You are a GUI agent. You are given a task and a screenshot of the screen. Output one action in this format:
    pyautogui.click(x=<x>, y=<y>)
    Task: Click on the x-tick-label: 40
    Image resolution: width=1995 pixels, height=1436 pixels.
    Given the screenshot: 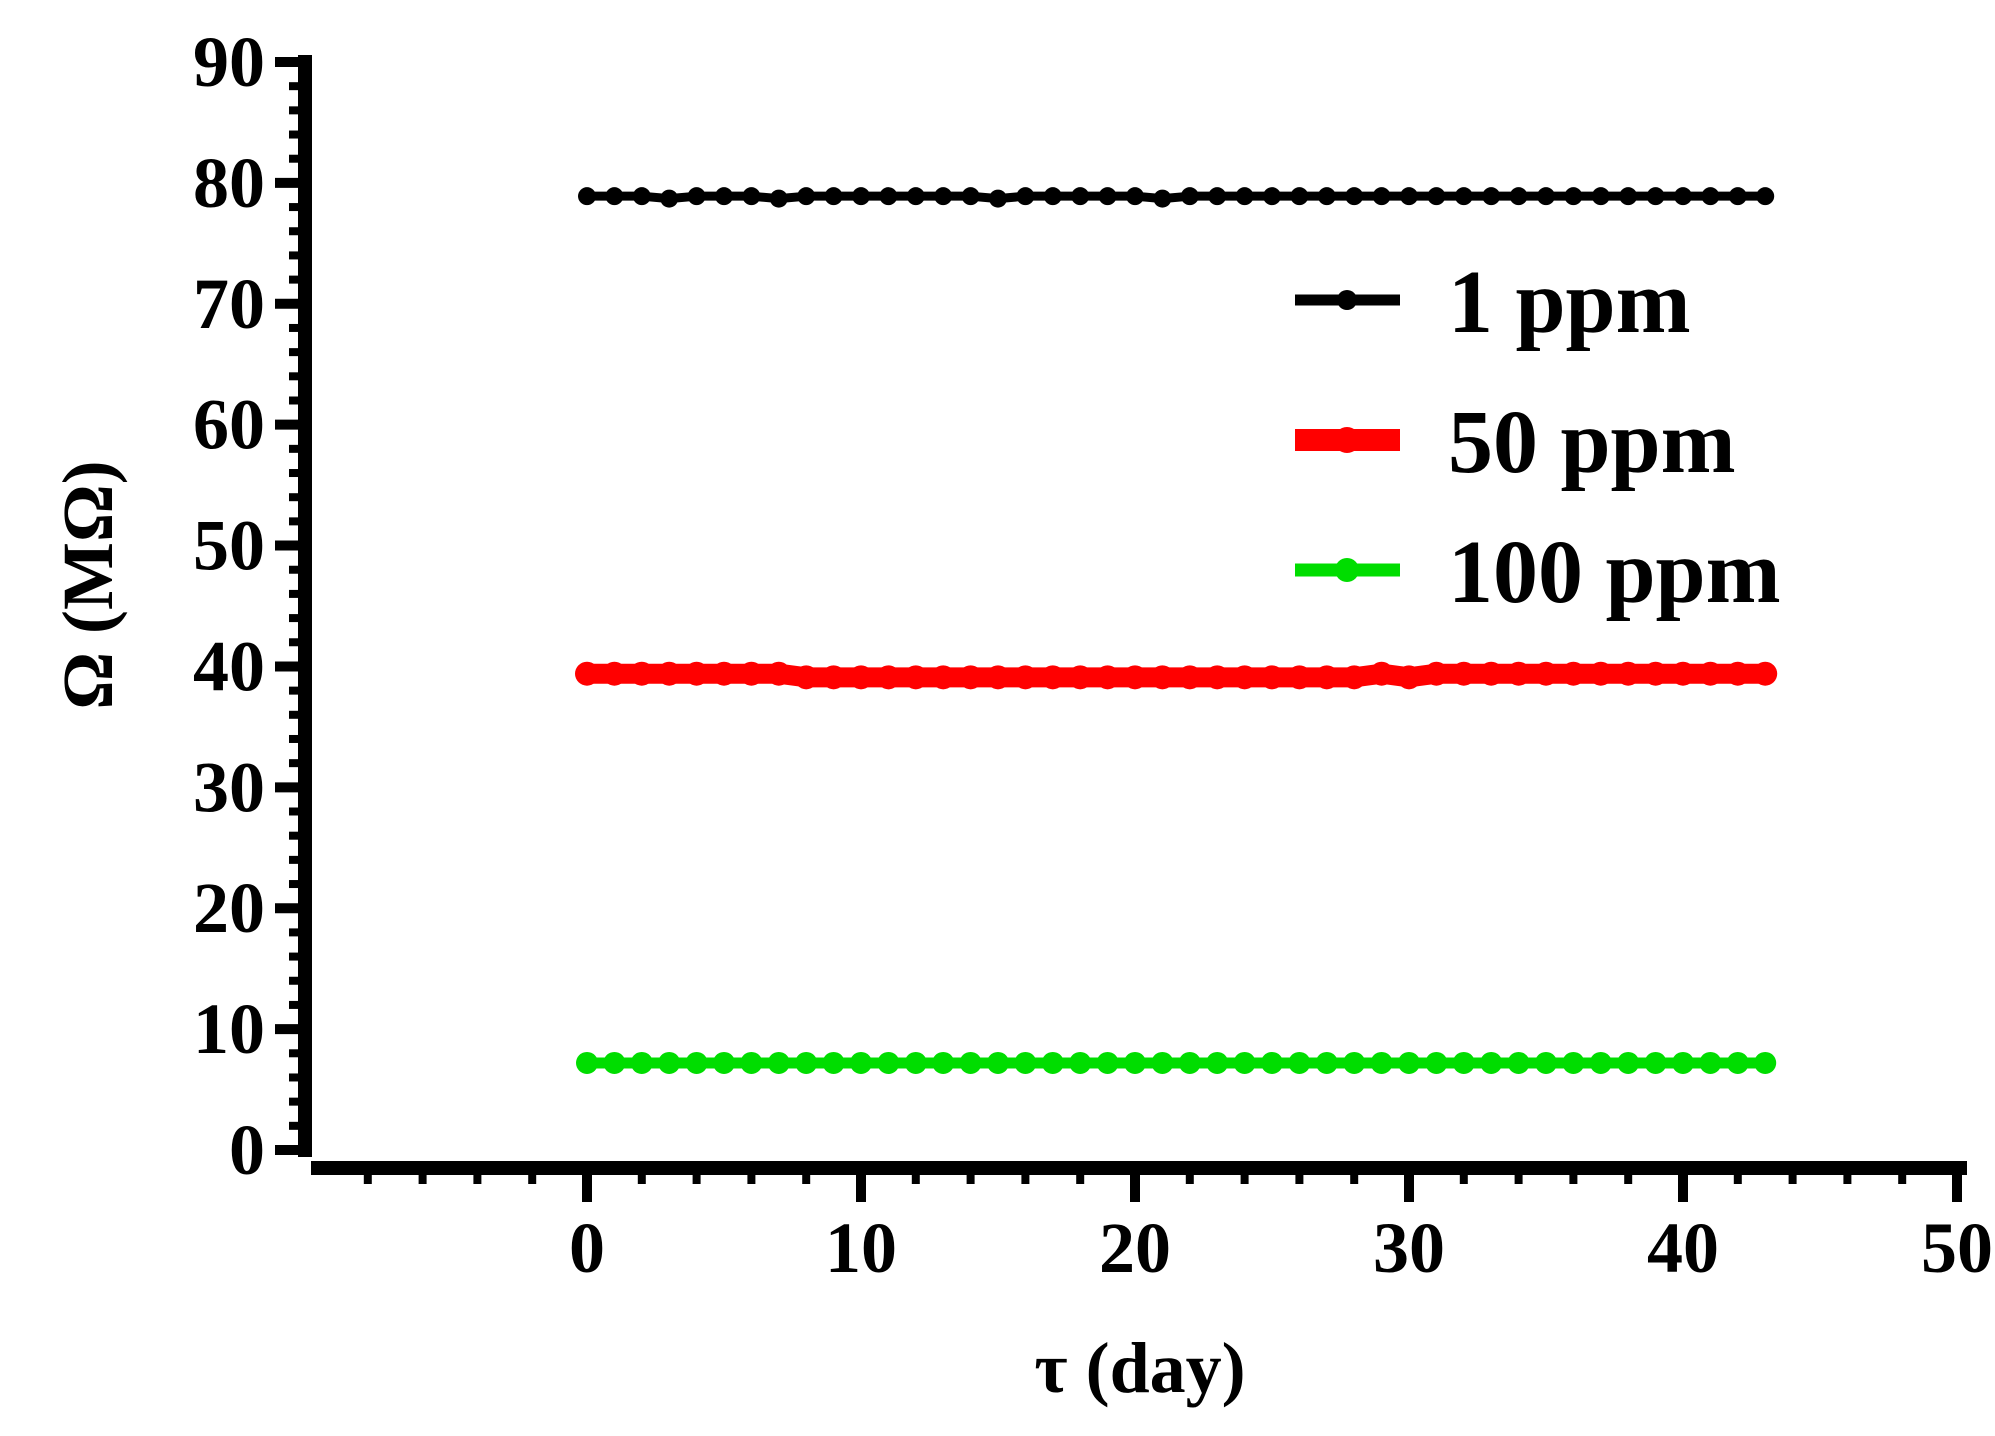 What is the action you would take?
    pyautogui.click(x=1683, y=1248)
    